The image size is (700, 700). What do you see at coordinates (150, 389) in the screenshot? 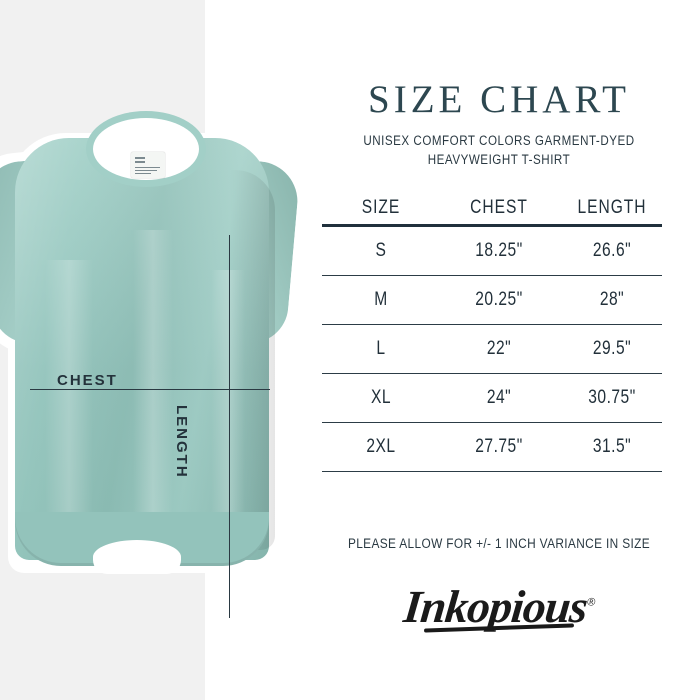
I see `chest-measurement-line` at bounding box center [150, 389].